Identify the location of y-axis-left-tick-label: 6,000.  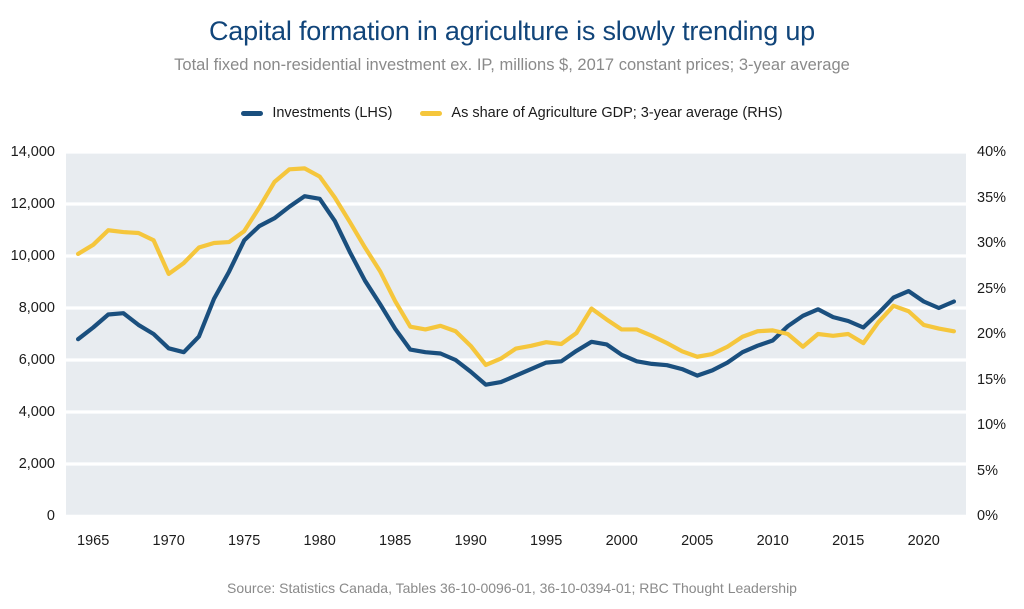
(36, 360).